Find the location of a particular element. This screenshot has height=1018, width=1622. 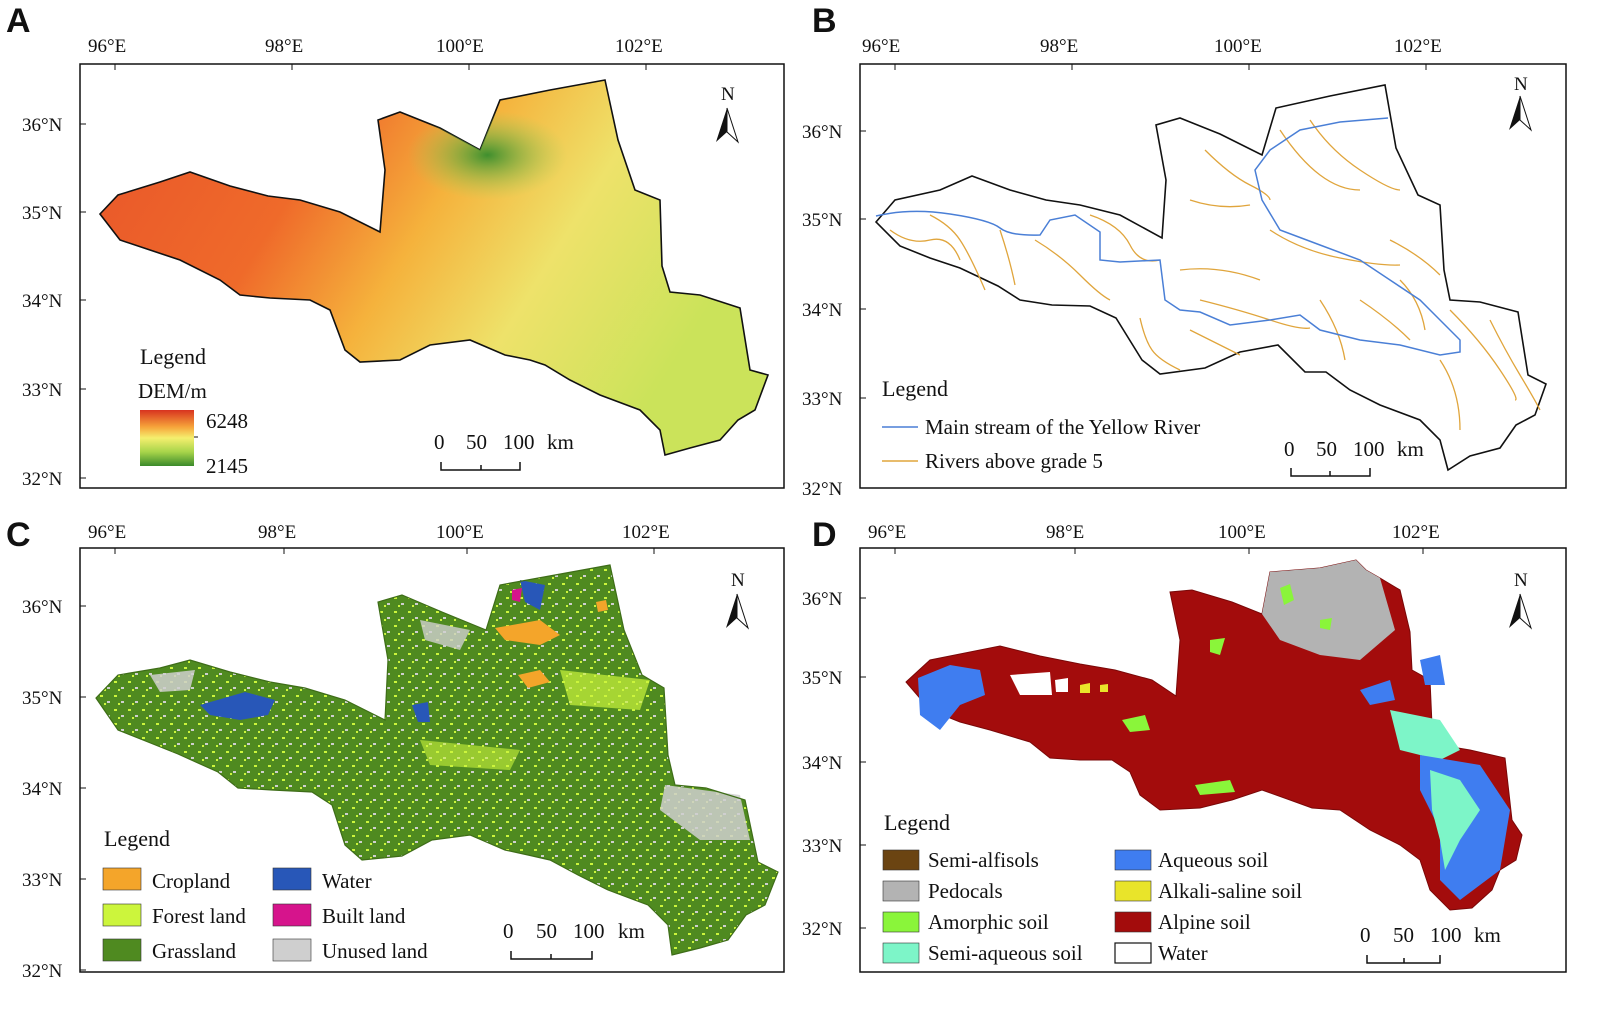

label-semi-aqueous: Semi-aqueous soil is located at coordinates (1005, 953).